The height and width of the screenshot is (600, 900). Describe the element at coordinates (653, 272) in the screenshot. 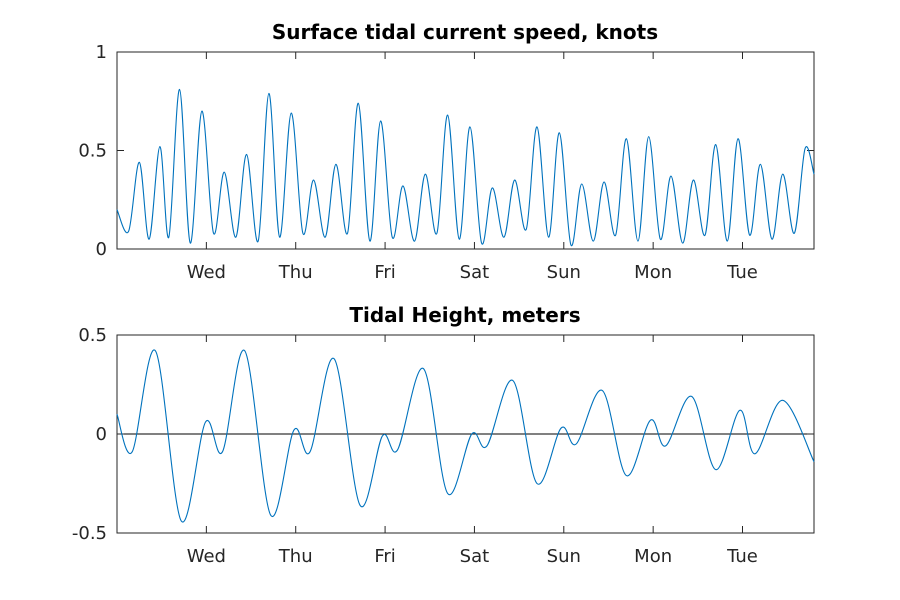

I see `current-speed-xtick-label: Mon` at that location.